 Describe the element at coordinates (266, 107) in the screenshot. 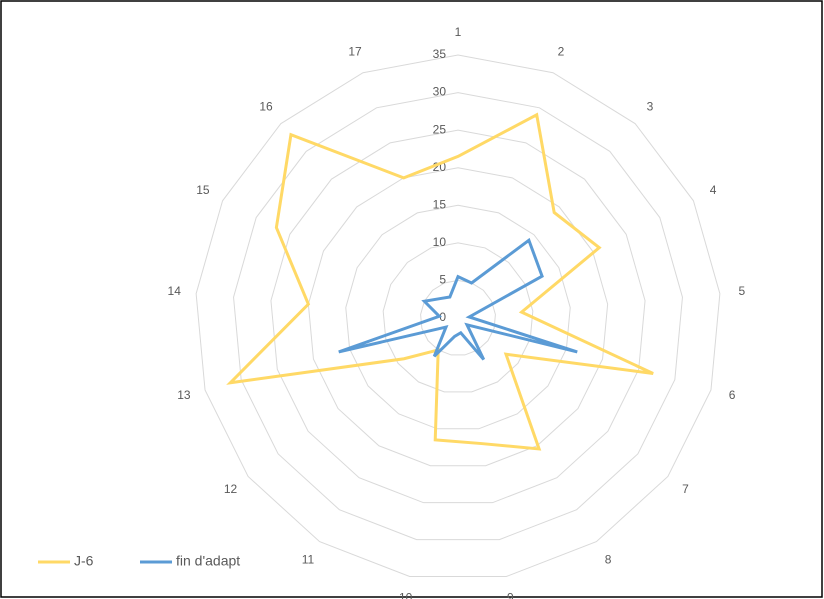

I see `category-label: 16` at that location.